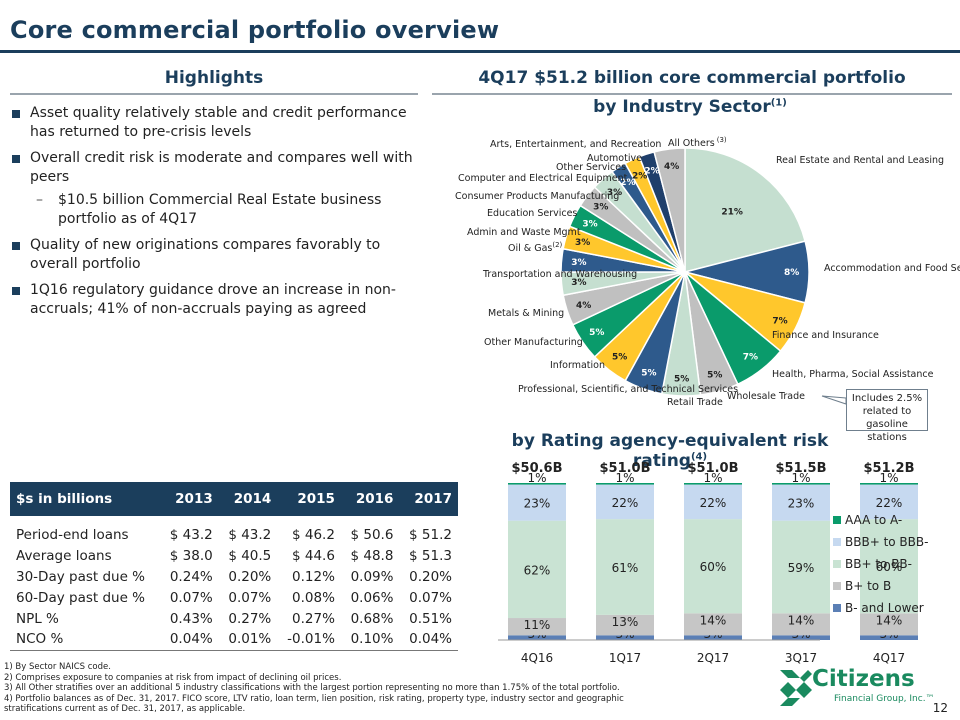  I want to click on title-rule, so click(480, 51).